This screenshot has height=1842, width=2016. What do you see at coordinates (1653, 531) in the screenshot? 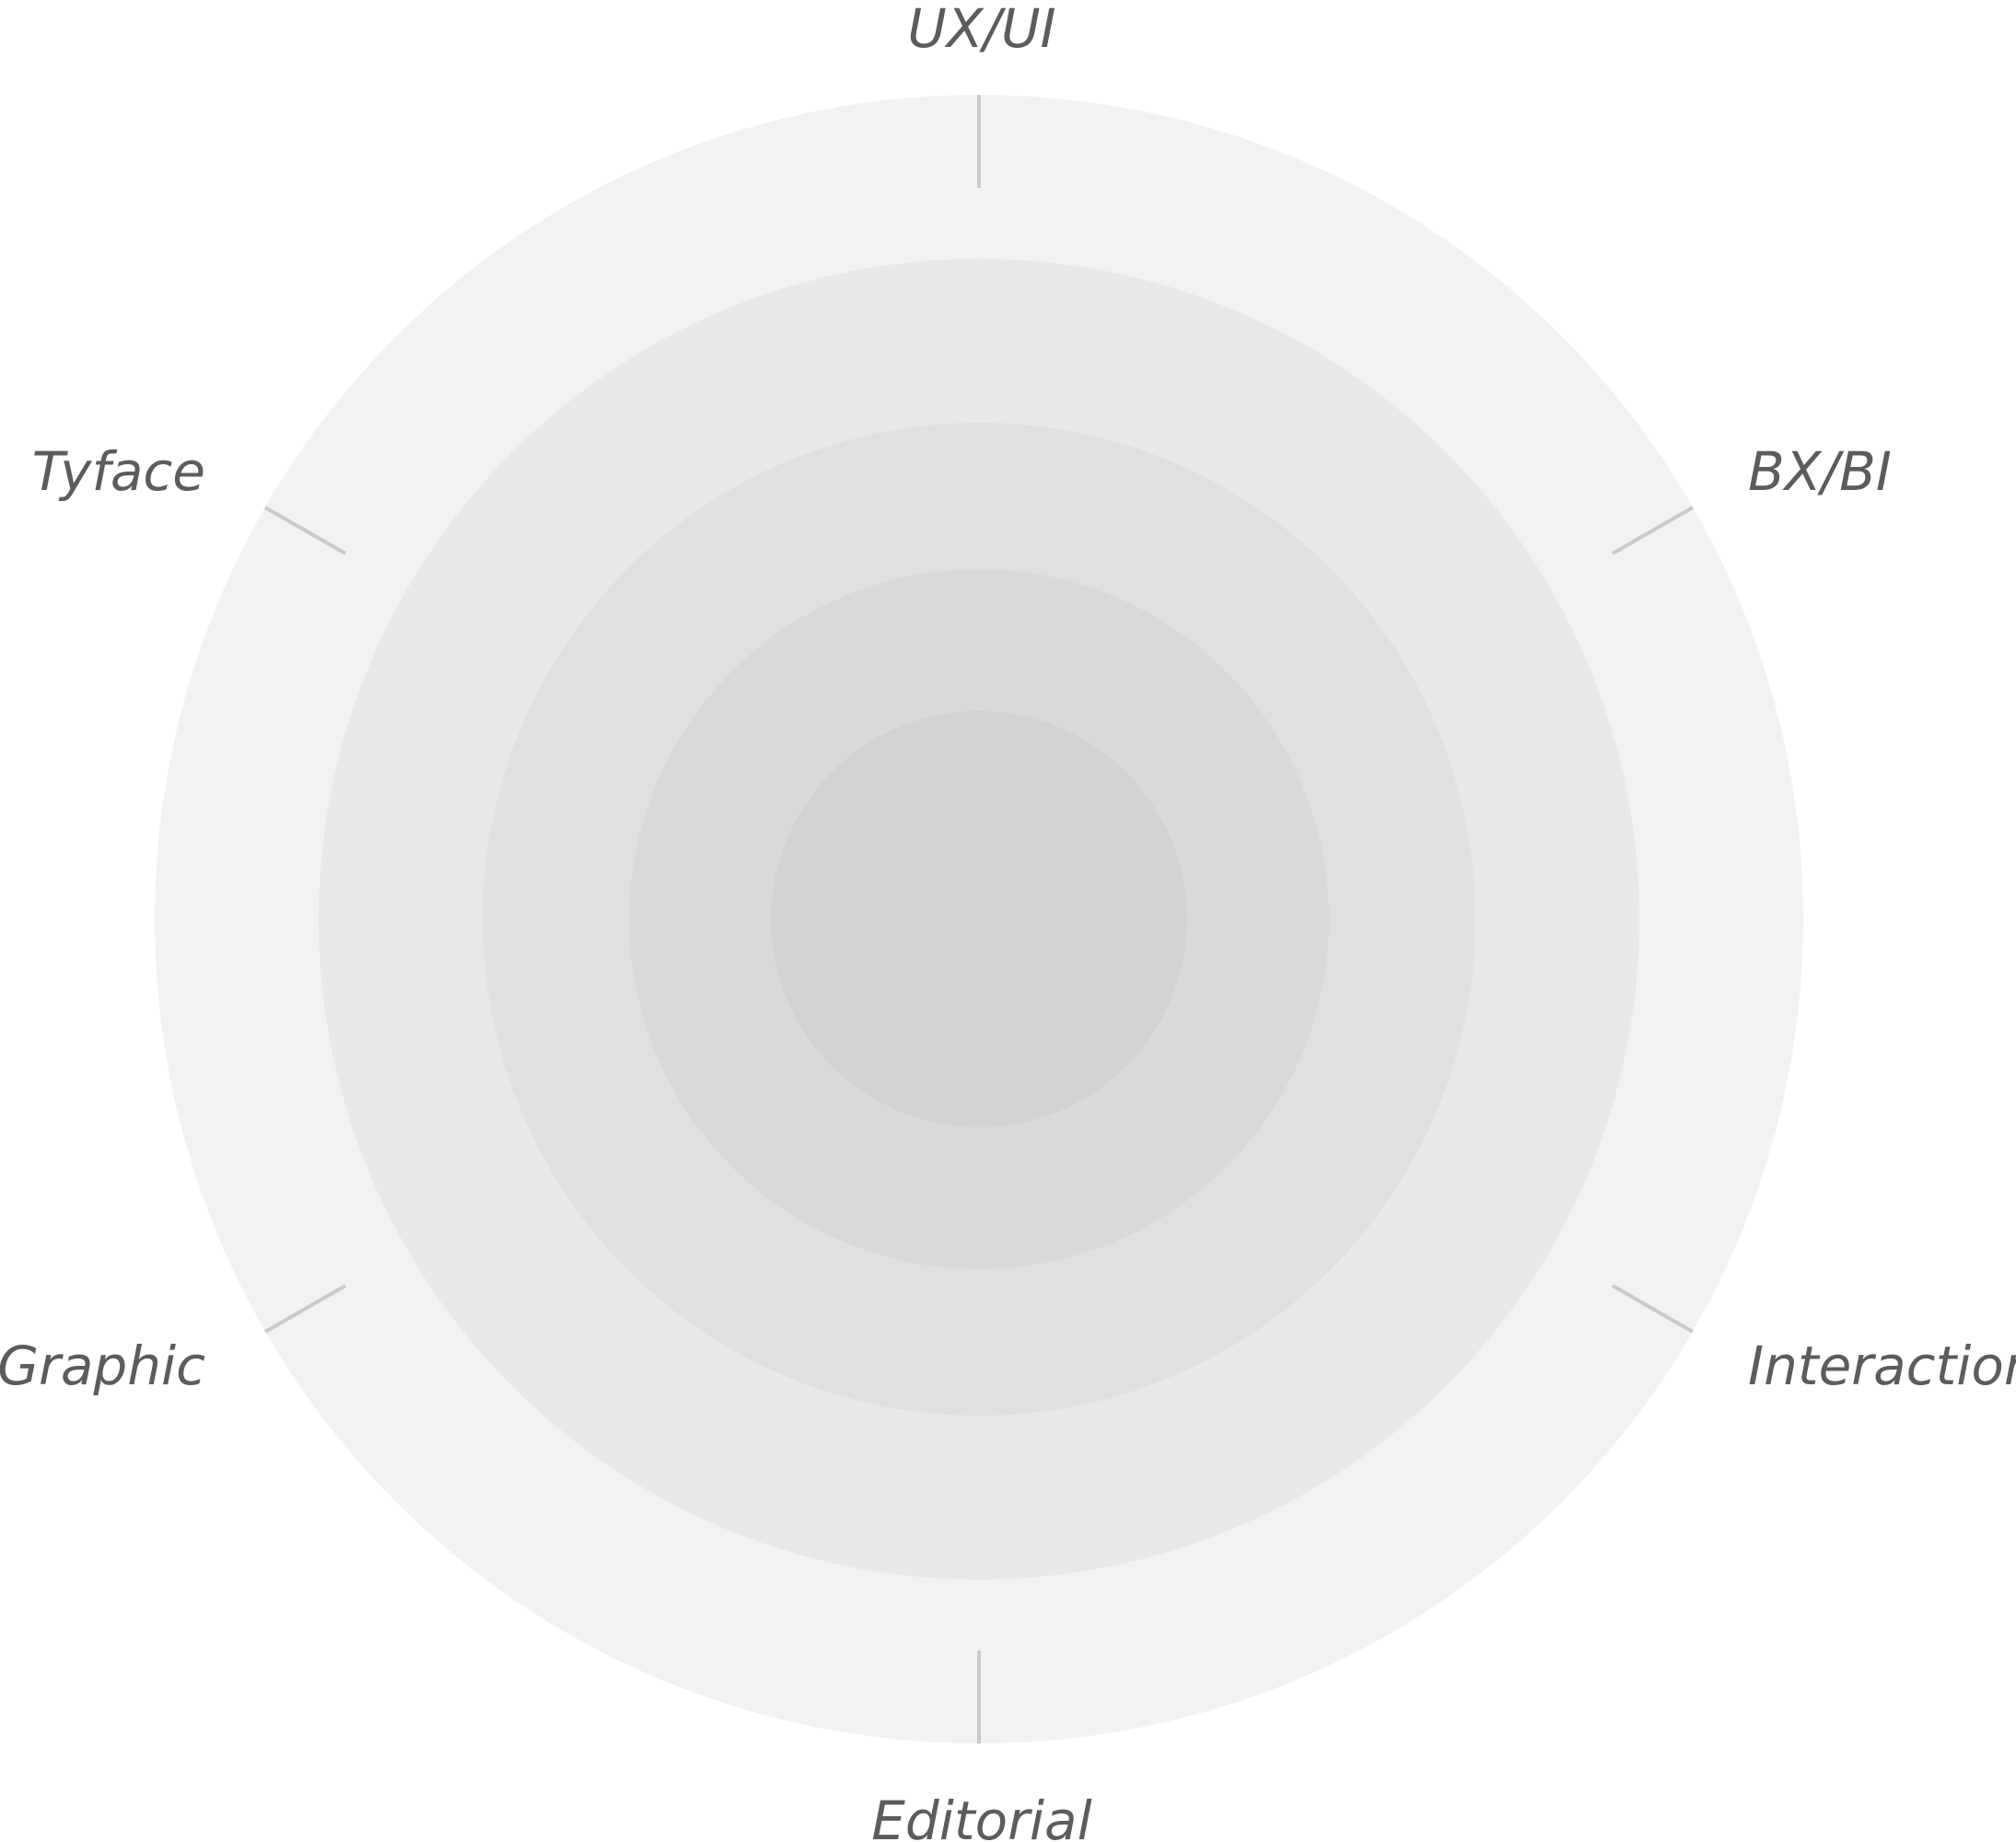
I see `tick-bx-bi` at bounding box center [1653, 531].